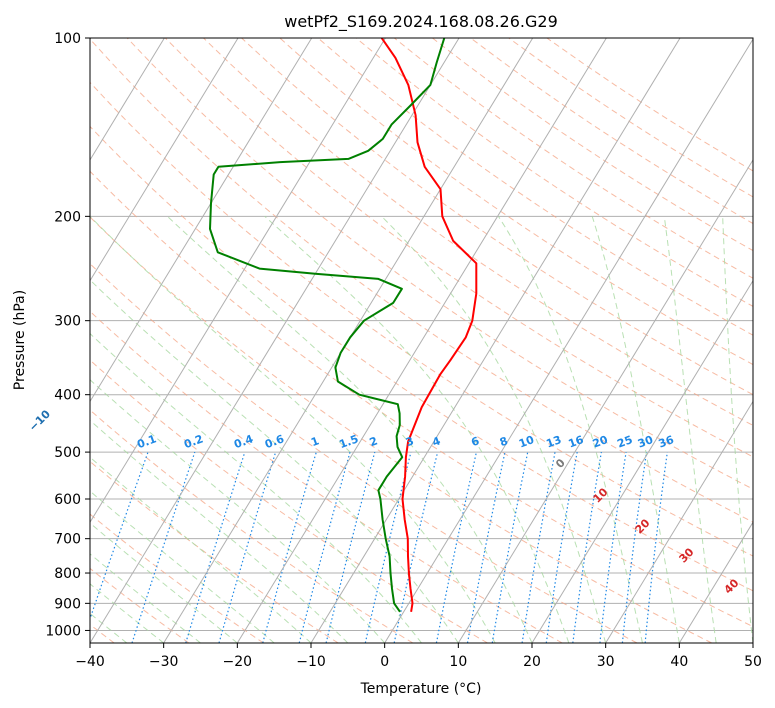 The image size is (775, 708). Describe the element at coordinates (553, 441) in the screenshot. I see `mixing-ratio-label: 13` at that location.